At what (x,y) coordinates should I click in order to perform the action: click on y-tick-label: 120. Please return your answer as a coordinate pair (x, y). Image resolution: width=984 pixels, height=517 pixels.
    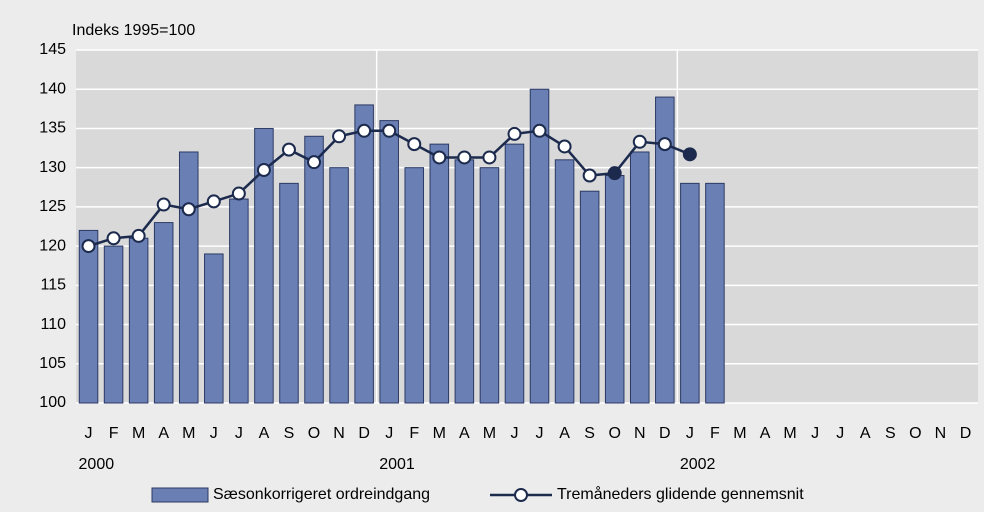
    Looking at the image, I should click on (52, 245).